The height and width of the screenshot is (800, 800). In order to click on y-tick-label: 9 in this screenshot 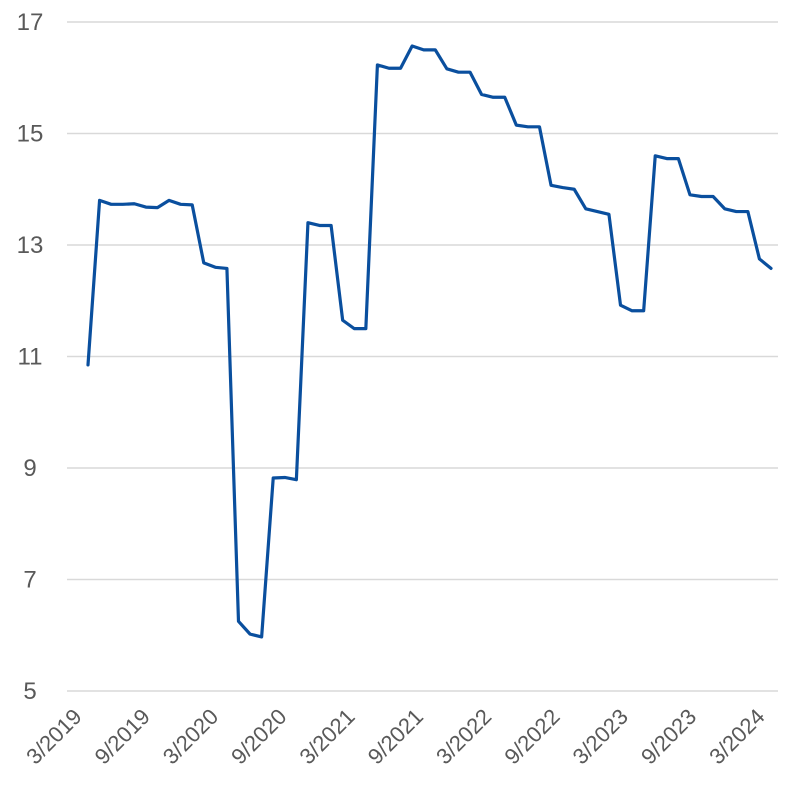, I will do `click(29, 468)`.